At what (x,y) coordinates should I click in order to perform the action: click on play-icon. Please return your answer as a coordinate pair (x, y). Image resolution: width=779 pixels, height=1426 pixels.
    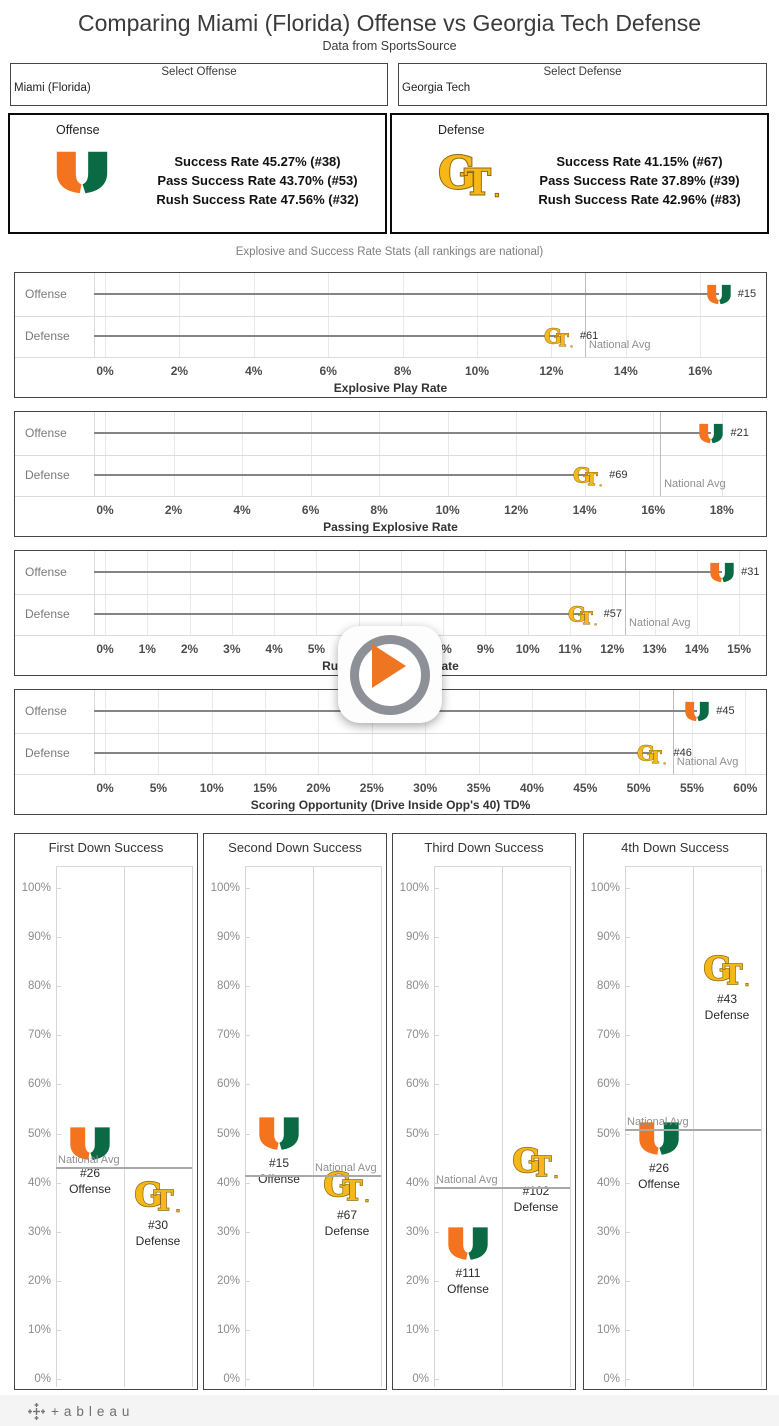
    Looking at the image, I should click on (389, 666).